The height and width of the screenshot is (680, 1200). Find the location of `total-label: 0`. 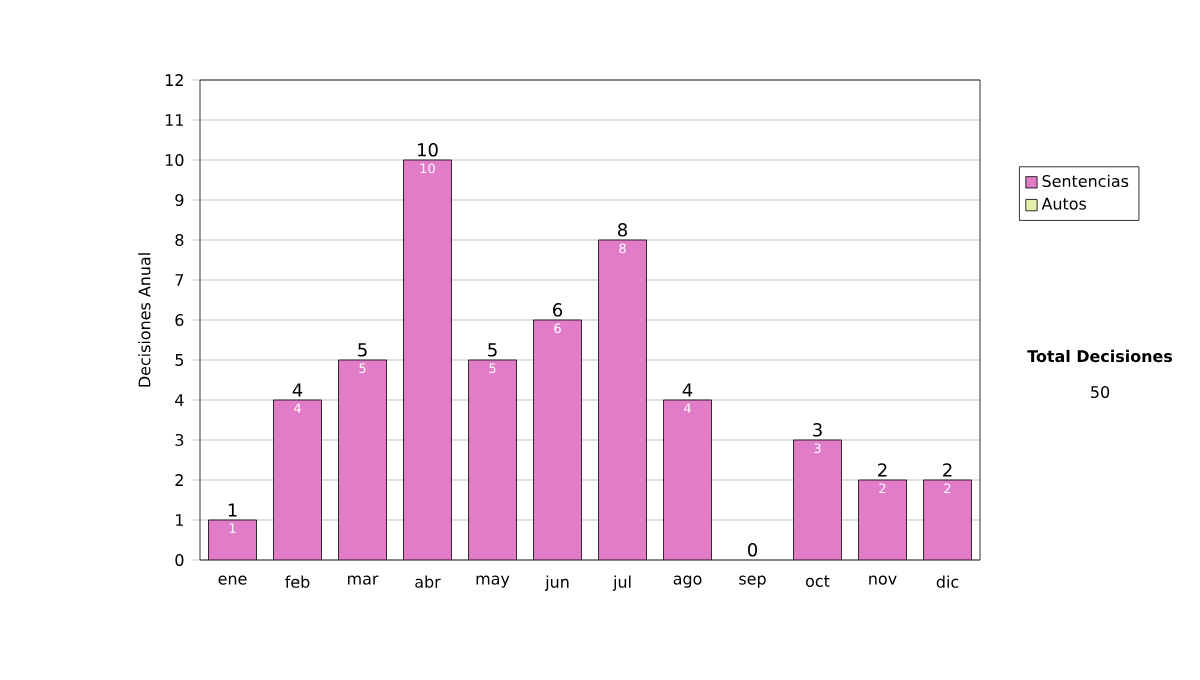

total-label: 0 is located at coordinates (753, 550).